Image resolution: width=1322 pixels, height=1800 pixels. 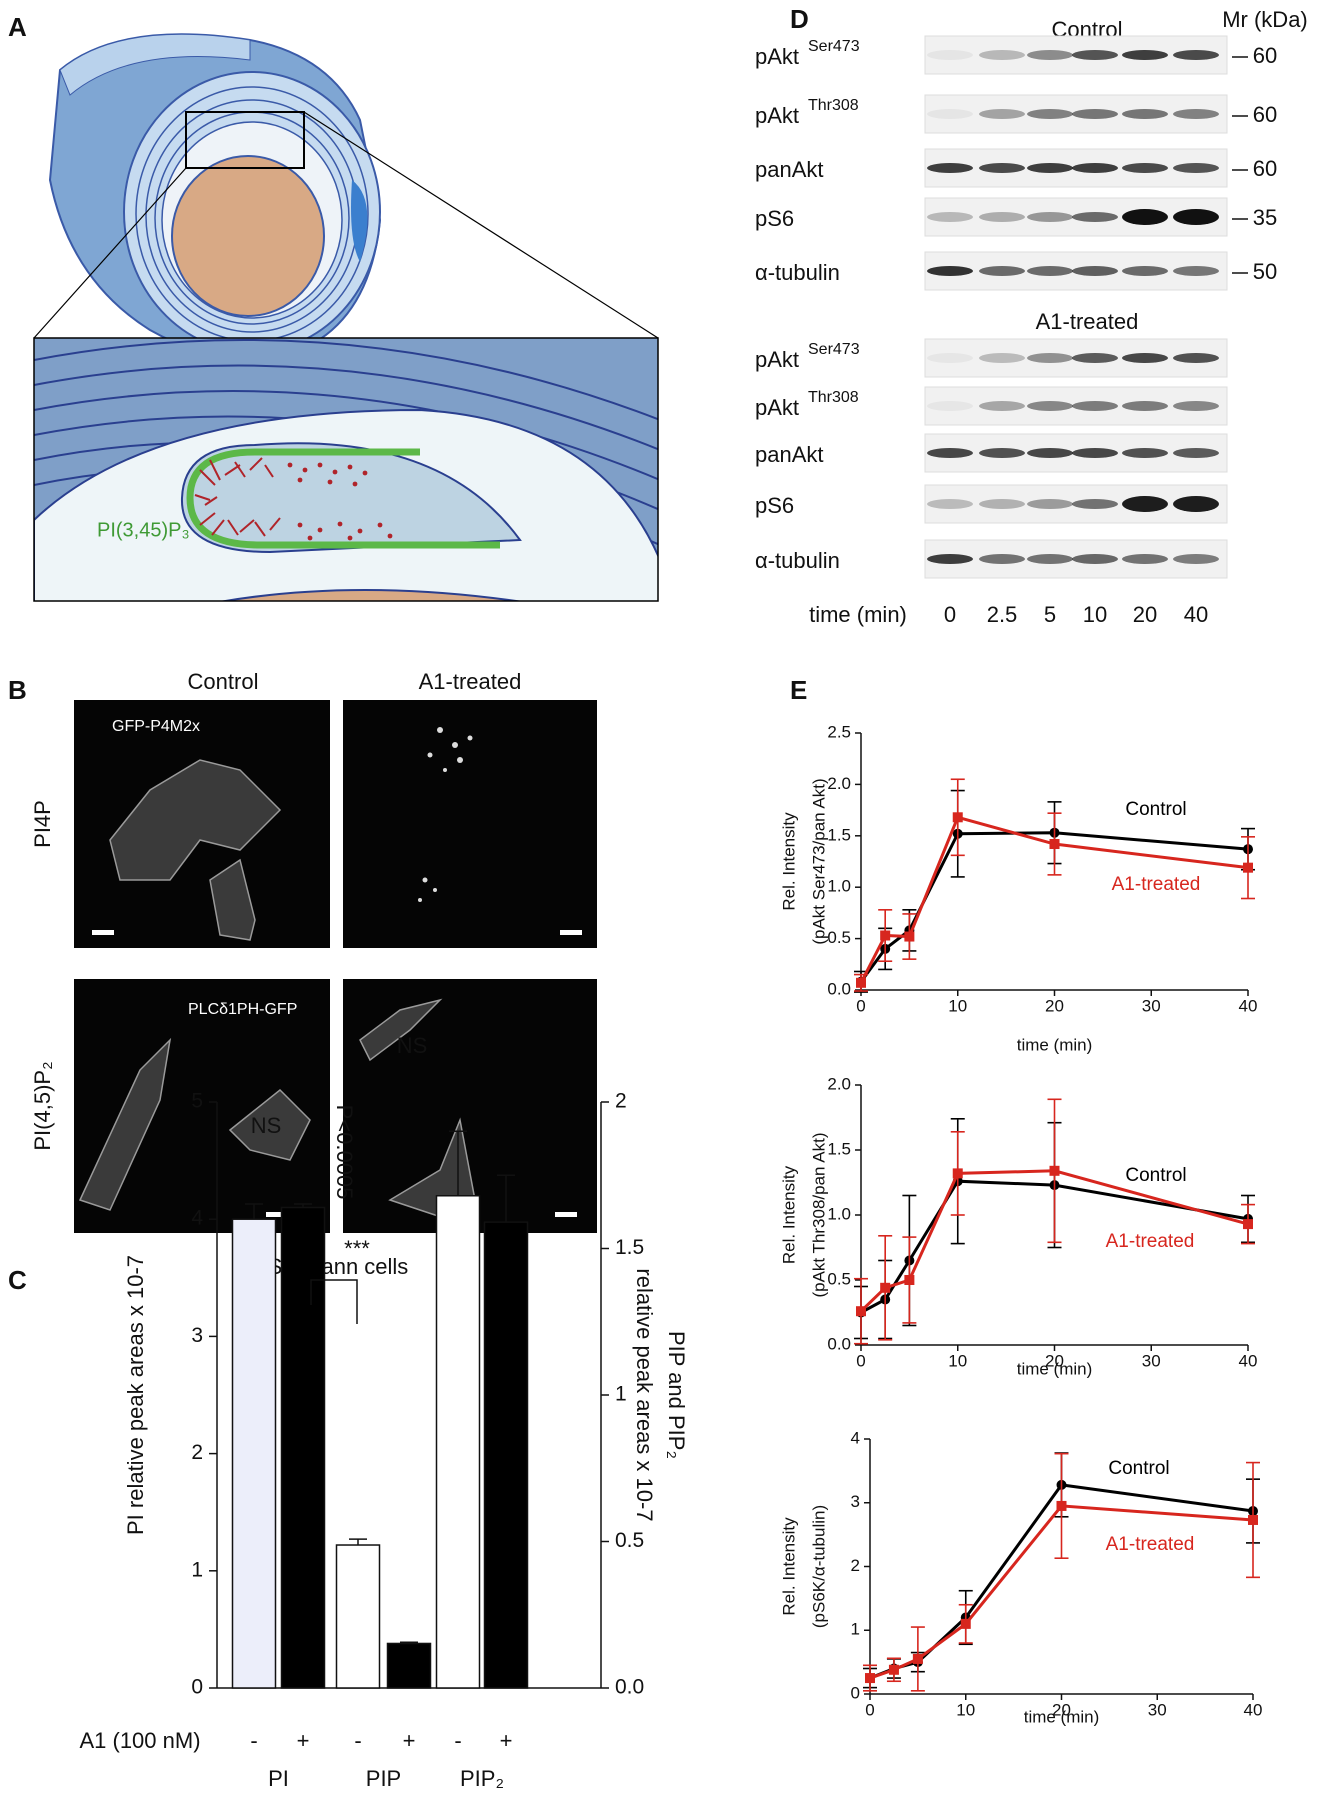 What do you see at coordinates (629, 1687) in the screenshot?
I see `y2-tick-label: 0.0` at bounding box center [629, 1687].